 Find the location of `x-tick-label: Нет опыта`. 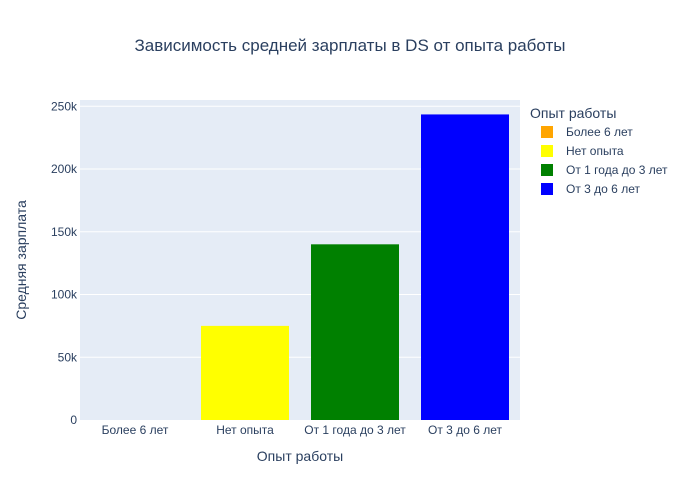

x-tick-label: Нет опыта is located at coordinates (245, 430).